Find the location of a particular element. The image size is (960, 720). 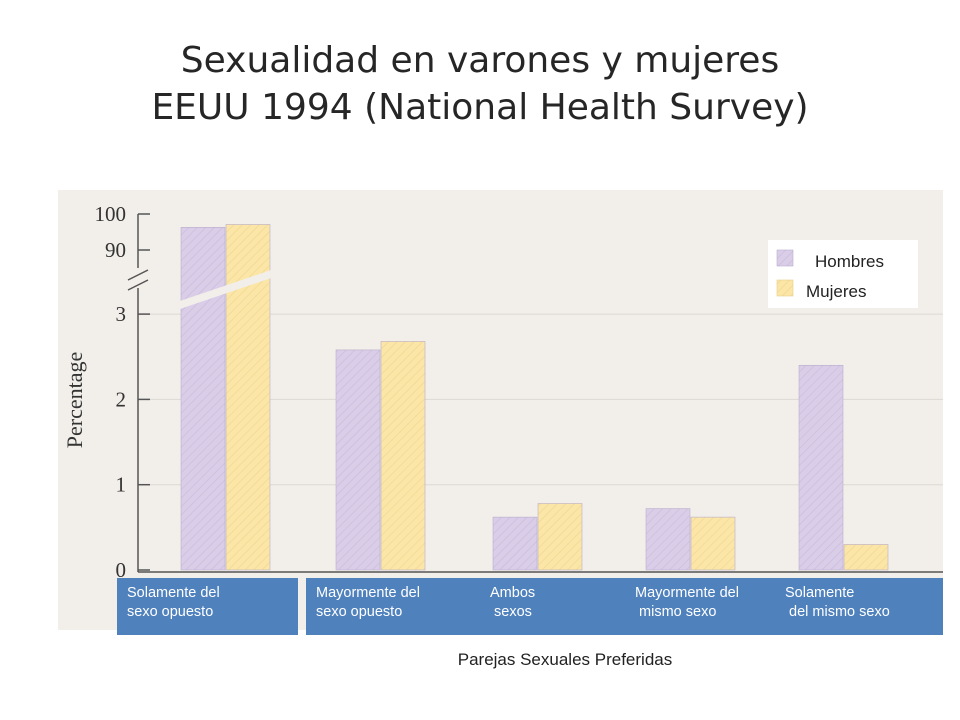

y-tick-label: 2 is located at coordinates (121, 399).